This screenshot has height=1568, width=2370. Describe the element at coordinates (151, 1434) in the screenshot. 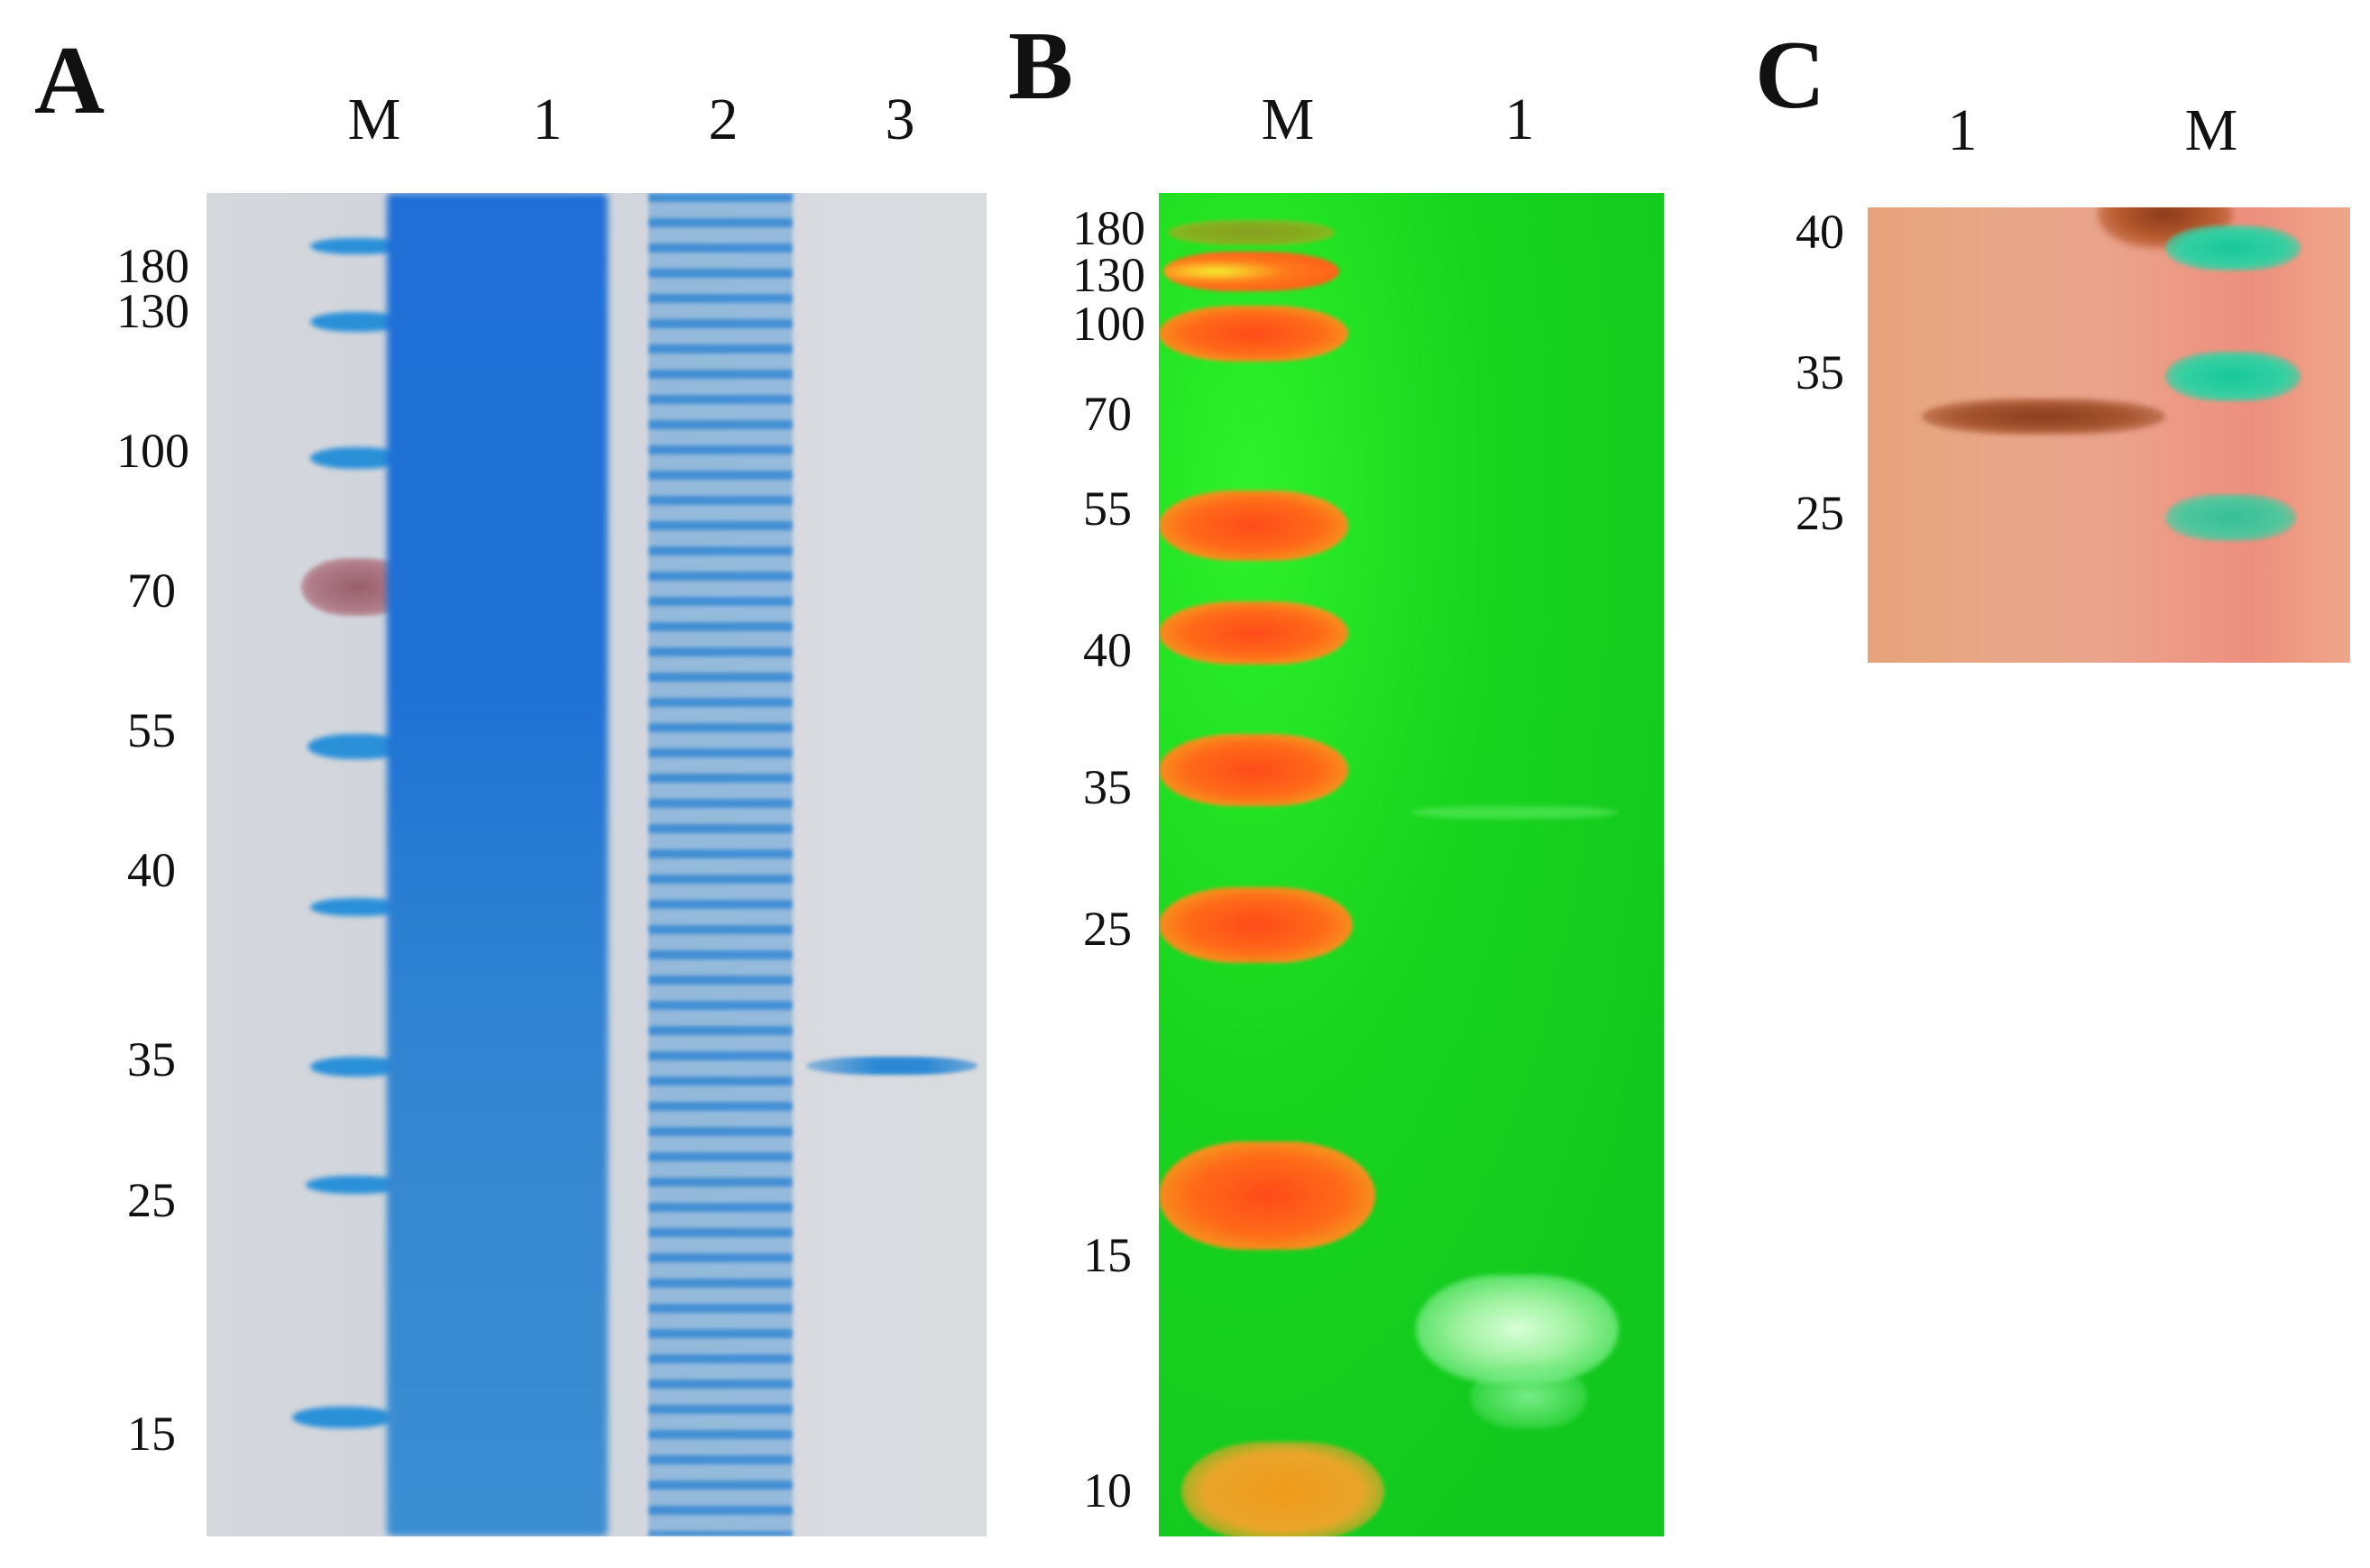

I see `panel-a-mw-15: 15` at that location.